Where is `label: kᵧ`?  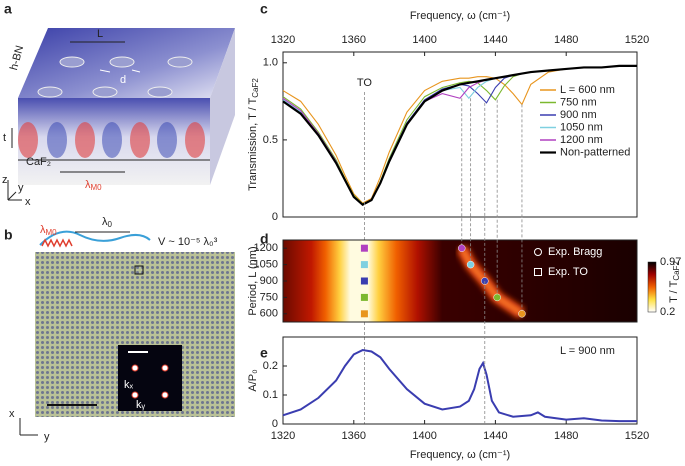 label: kᵧ is located at coordinates (141, 405).